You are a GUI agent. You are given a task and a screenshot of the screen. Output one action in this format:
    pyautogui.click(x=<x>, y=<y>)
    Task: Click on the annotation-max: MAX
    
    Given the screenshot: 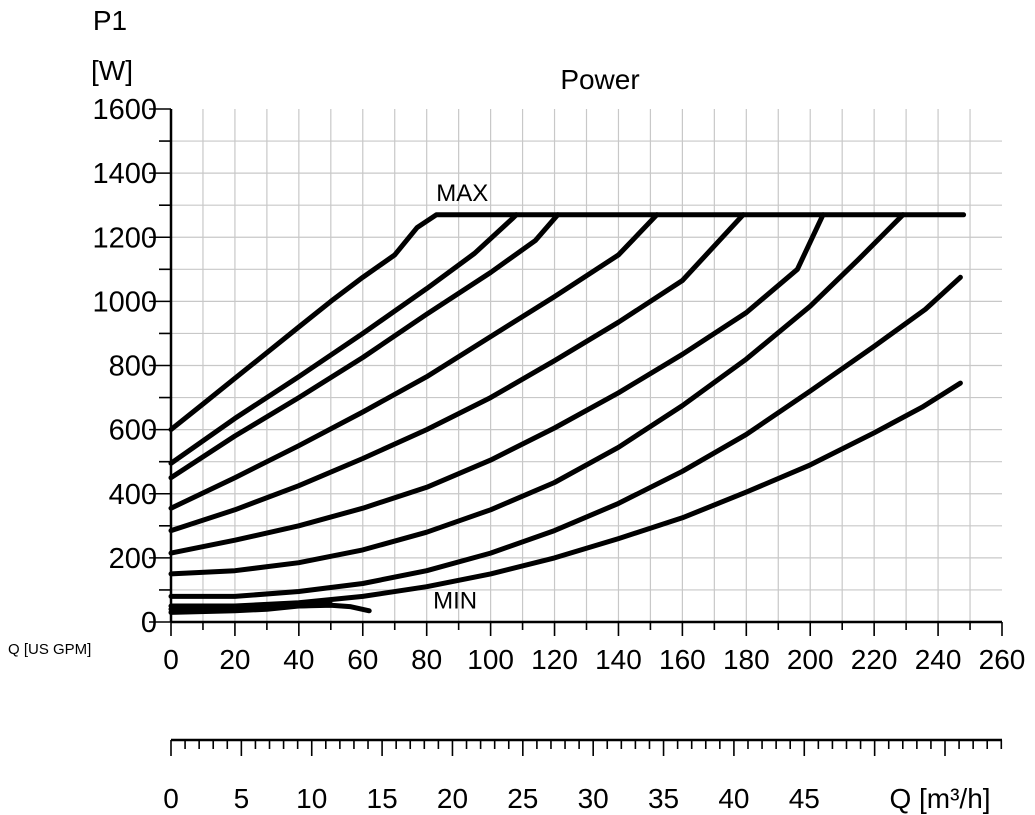 What is the action you would take?
    pyautogui.click(x=462, y=193)
    